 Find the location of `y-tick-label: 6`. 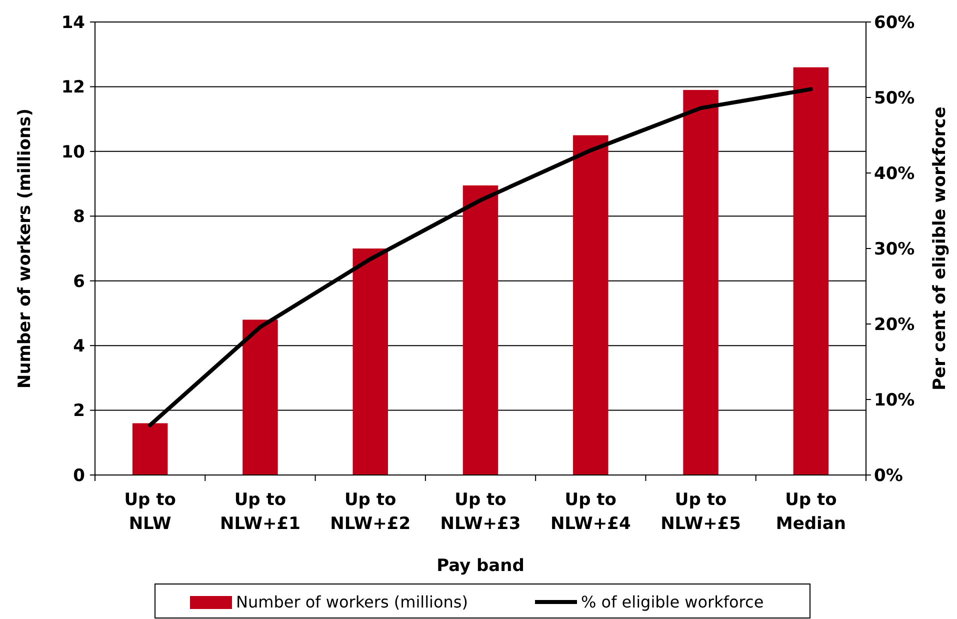

y-tick-label: 6 is located at coordinates (79, 282).